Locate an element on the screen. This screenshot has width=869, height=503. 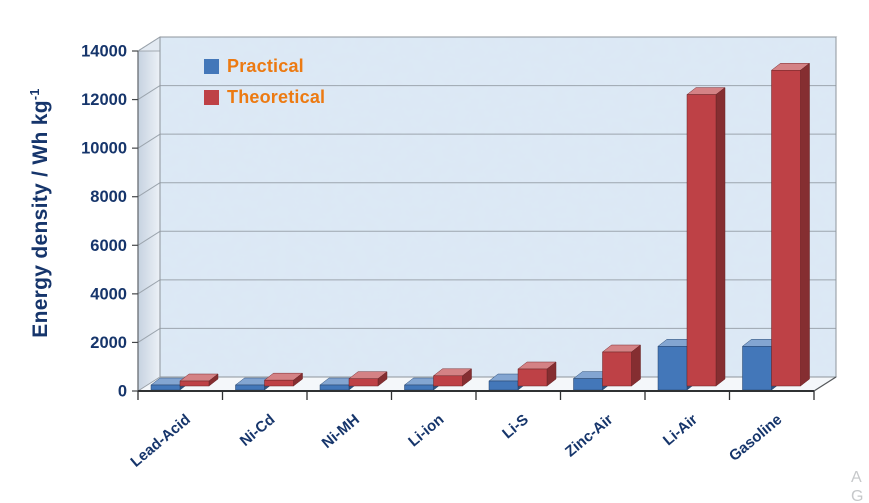
legend-item-theoretical: Theoretical is located at coordinates (264, 97).